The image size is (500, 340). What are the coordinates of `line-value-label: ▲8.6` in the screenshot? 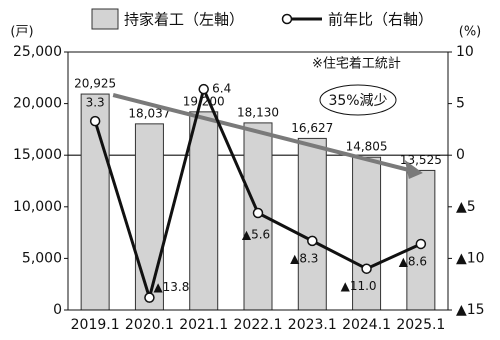 It's located at (413, 261).